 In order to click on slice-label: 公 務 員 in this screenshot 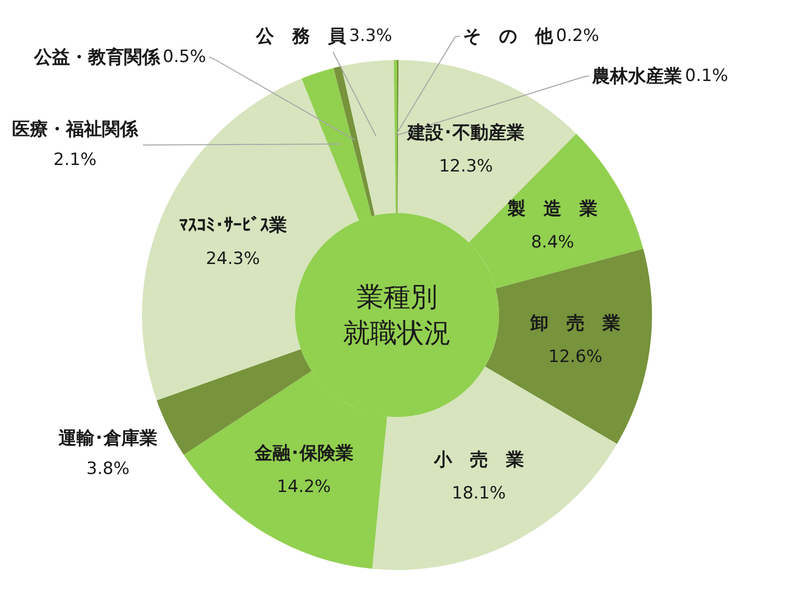, I will do `click(301, 36)`.